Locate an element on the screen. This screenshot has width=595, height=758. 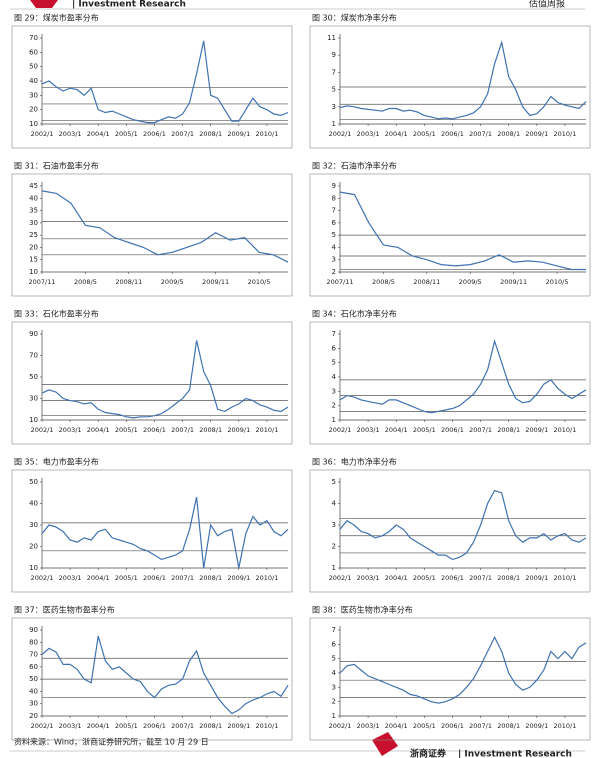
chart-title: 图 29：煤炭市盈率分布 is located at coordinates (56, 18).